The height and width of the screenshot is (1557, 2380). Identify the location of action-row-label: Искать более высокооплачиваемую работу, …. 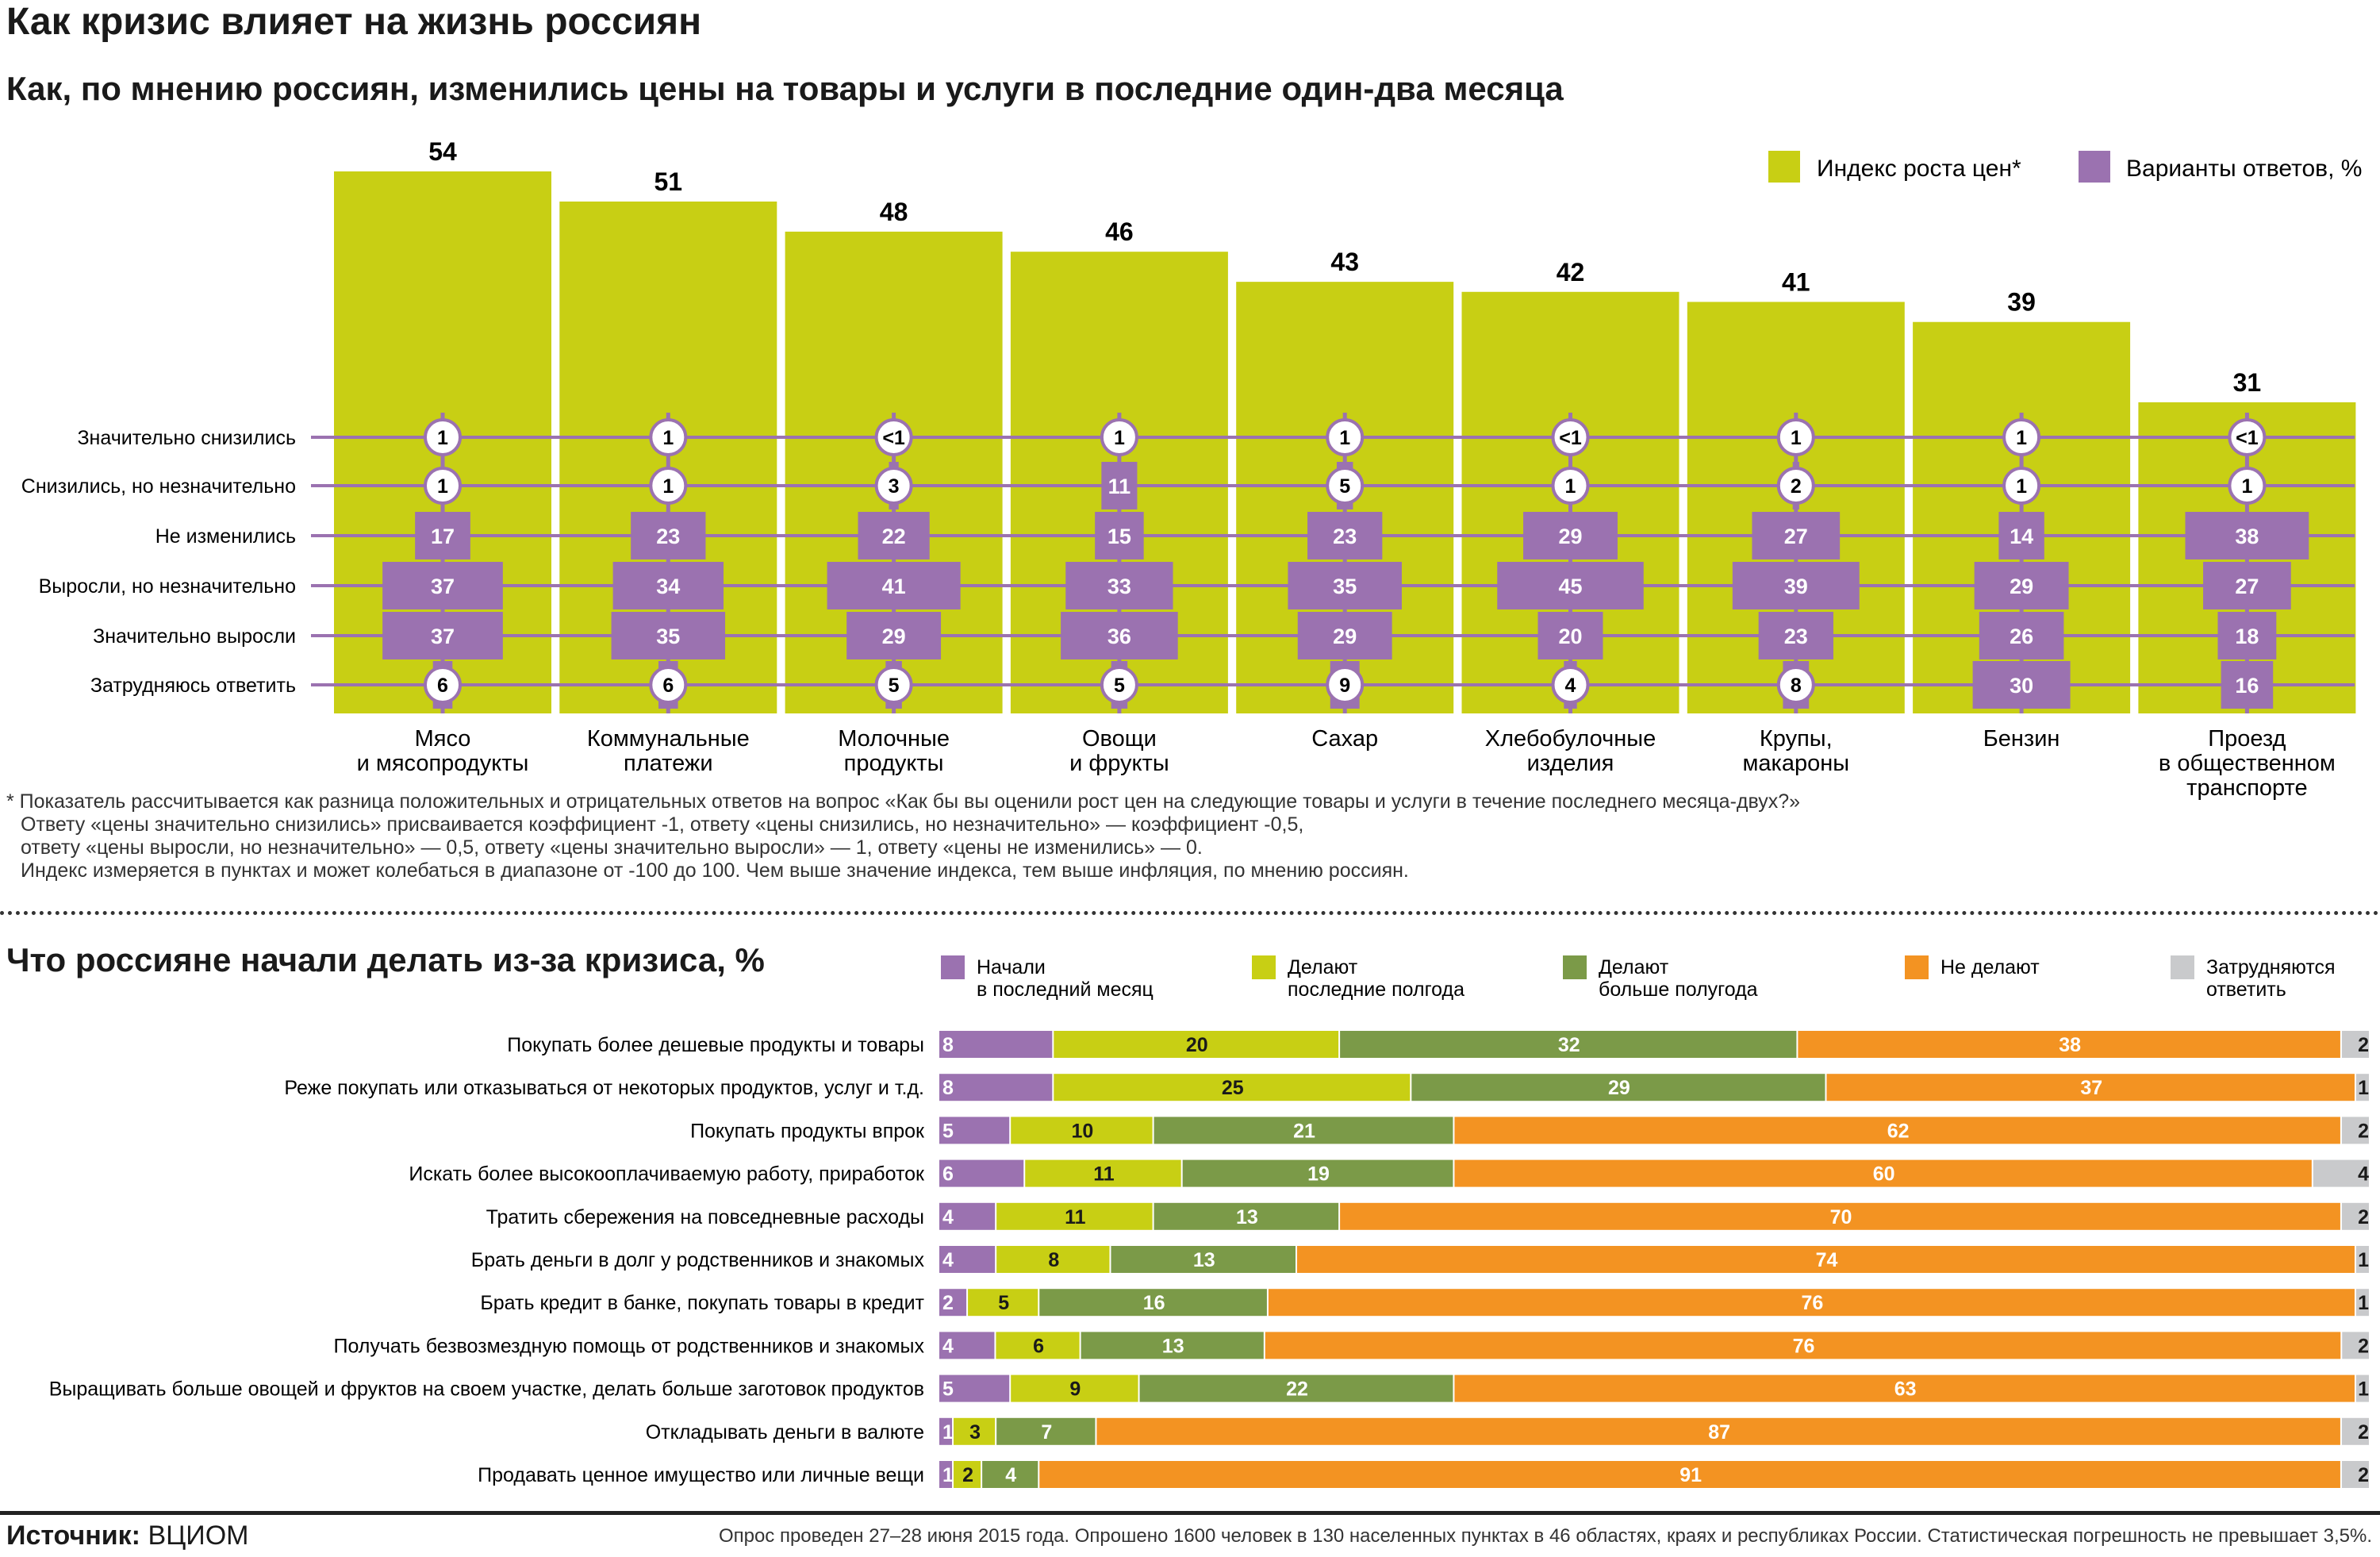
(667, 1174).